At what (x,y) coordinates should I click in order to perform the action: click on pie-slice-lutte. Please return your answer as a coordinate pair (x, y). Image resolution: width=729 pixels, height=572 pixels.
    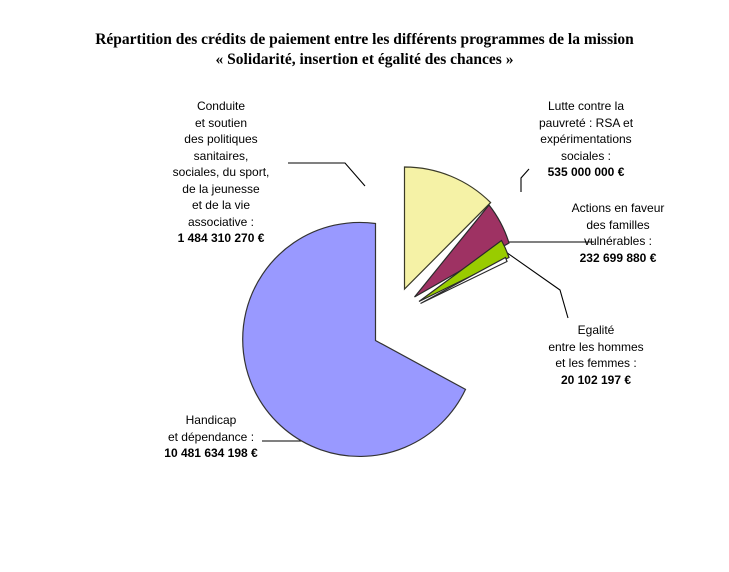
    Looking at the image, I should click on (462, 251).